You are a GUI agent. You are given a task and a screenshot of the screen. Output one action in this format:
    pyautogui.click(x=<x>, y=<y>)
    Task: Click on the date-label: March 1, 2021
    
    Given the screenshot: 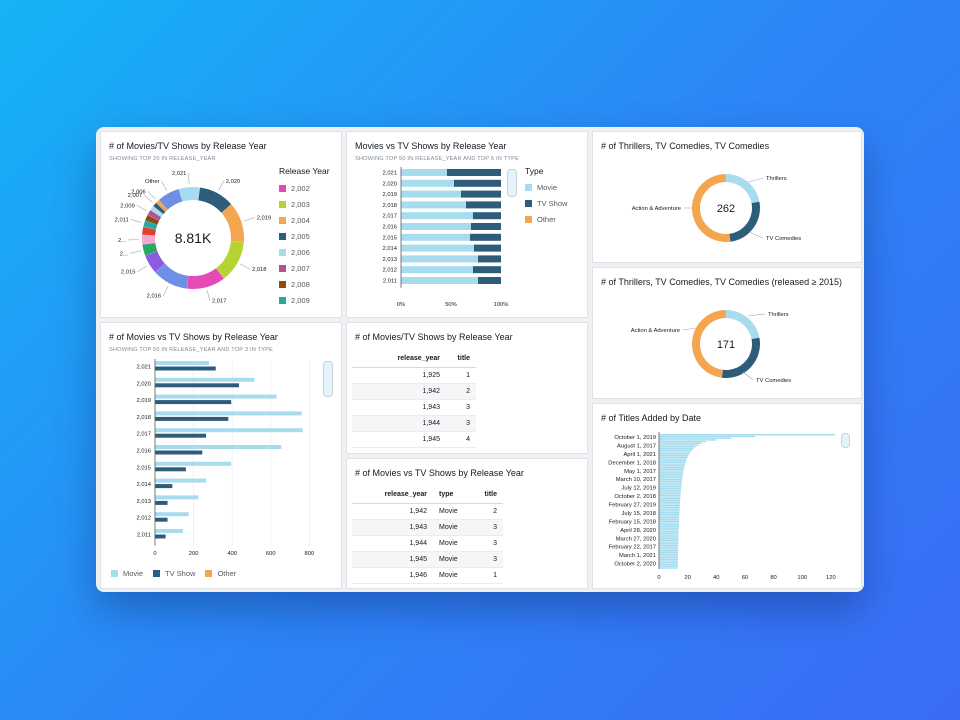 What is the action you would take?
    pyautogui.click(x=637, y=556)
    